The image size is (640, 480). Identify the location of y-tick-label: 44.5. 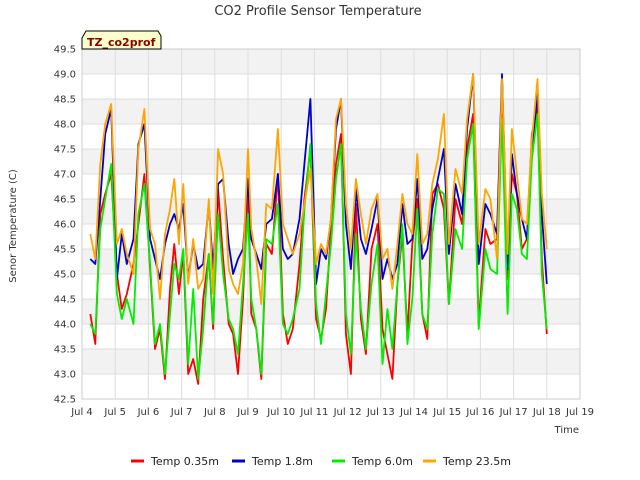
(65, 300).